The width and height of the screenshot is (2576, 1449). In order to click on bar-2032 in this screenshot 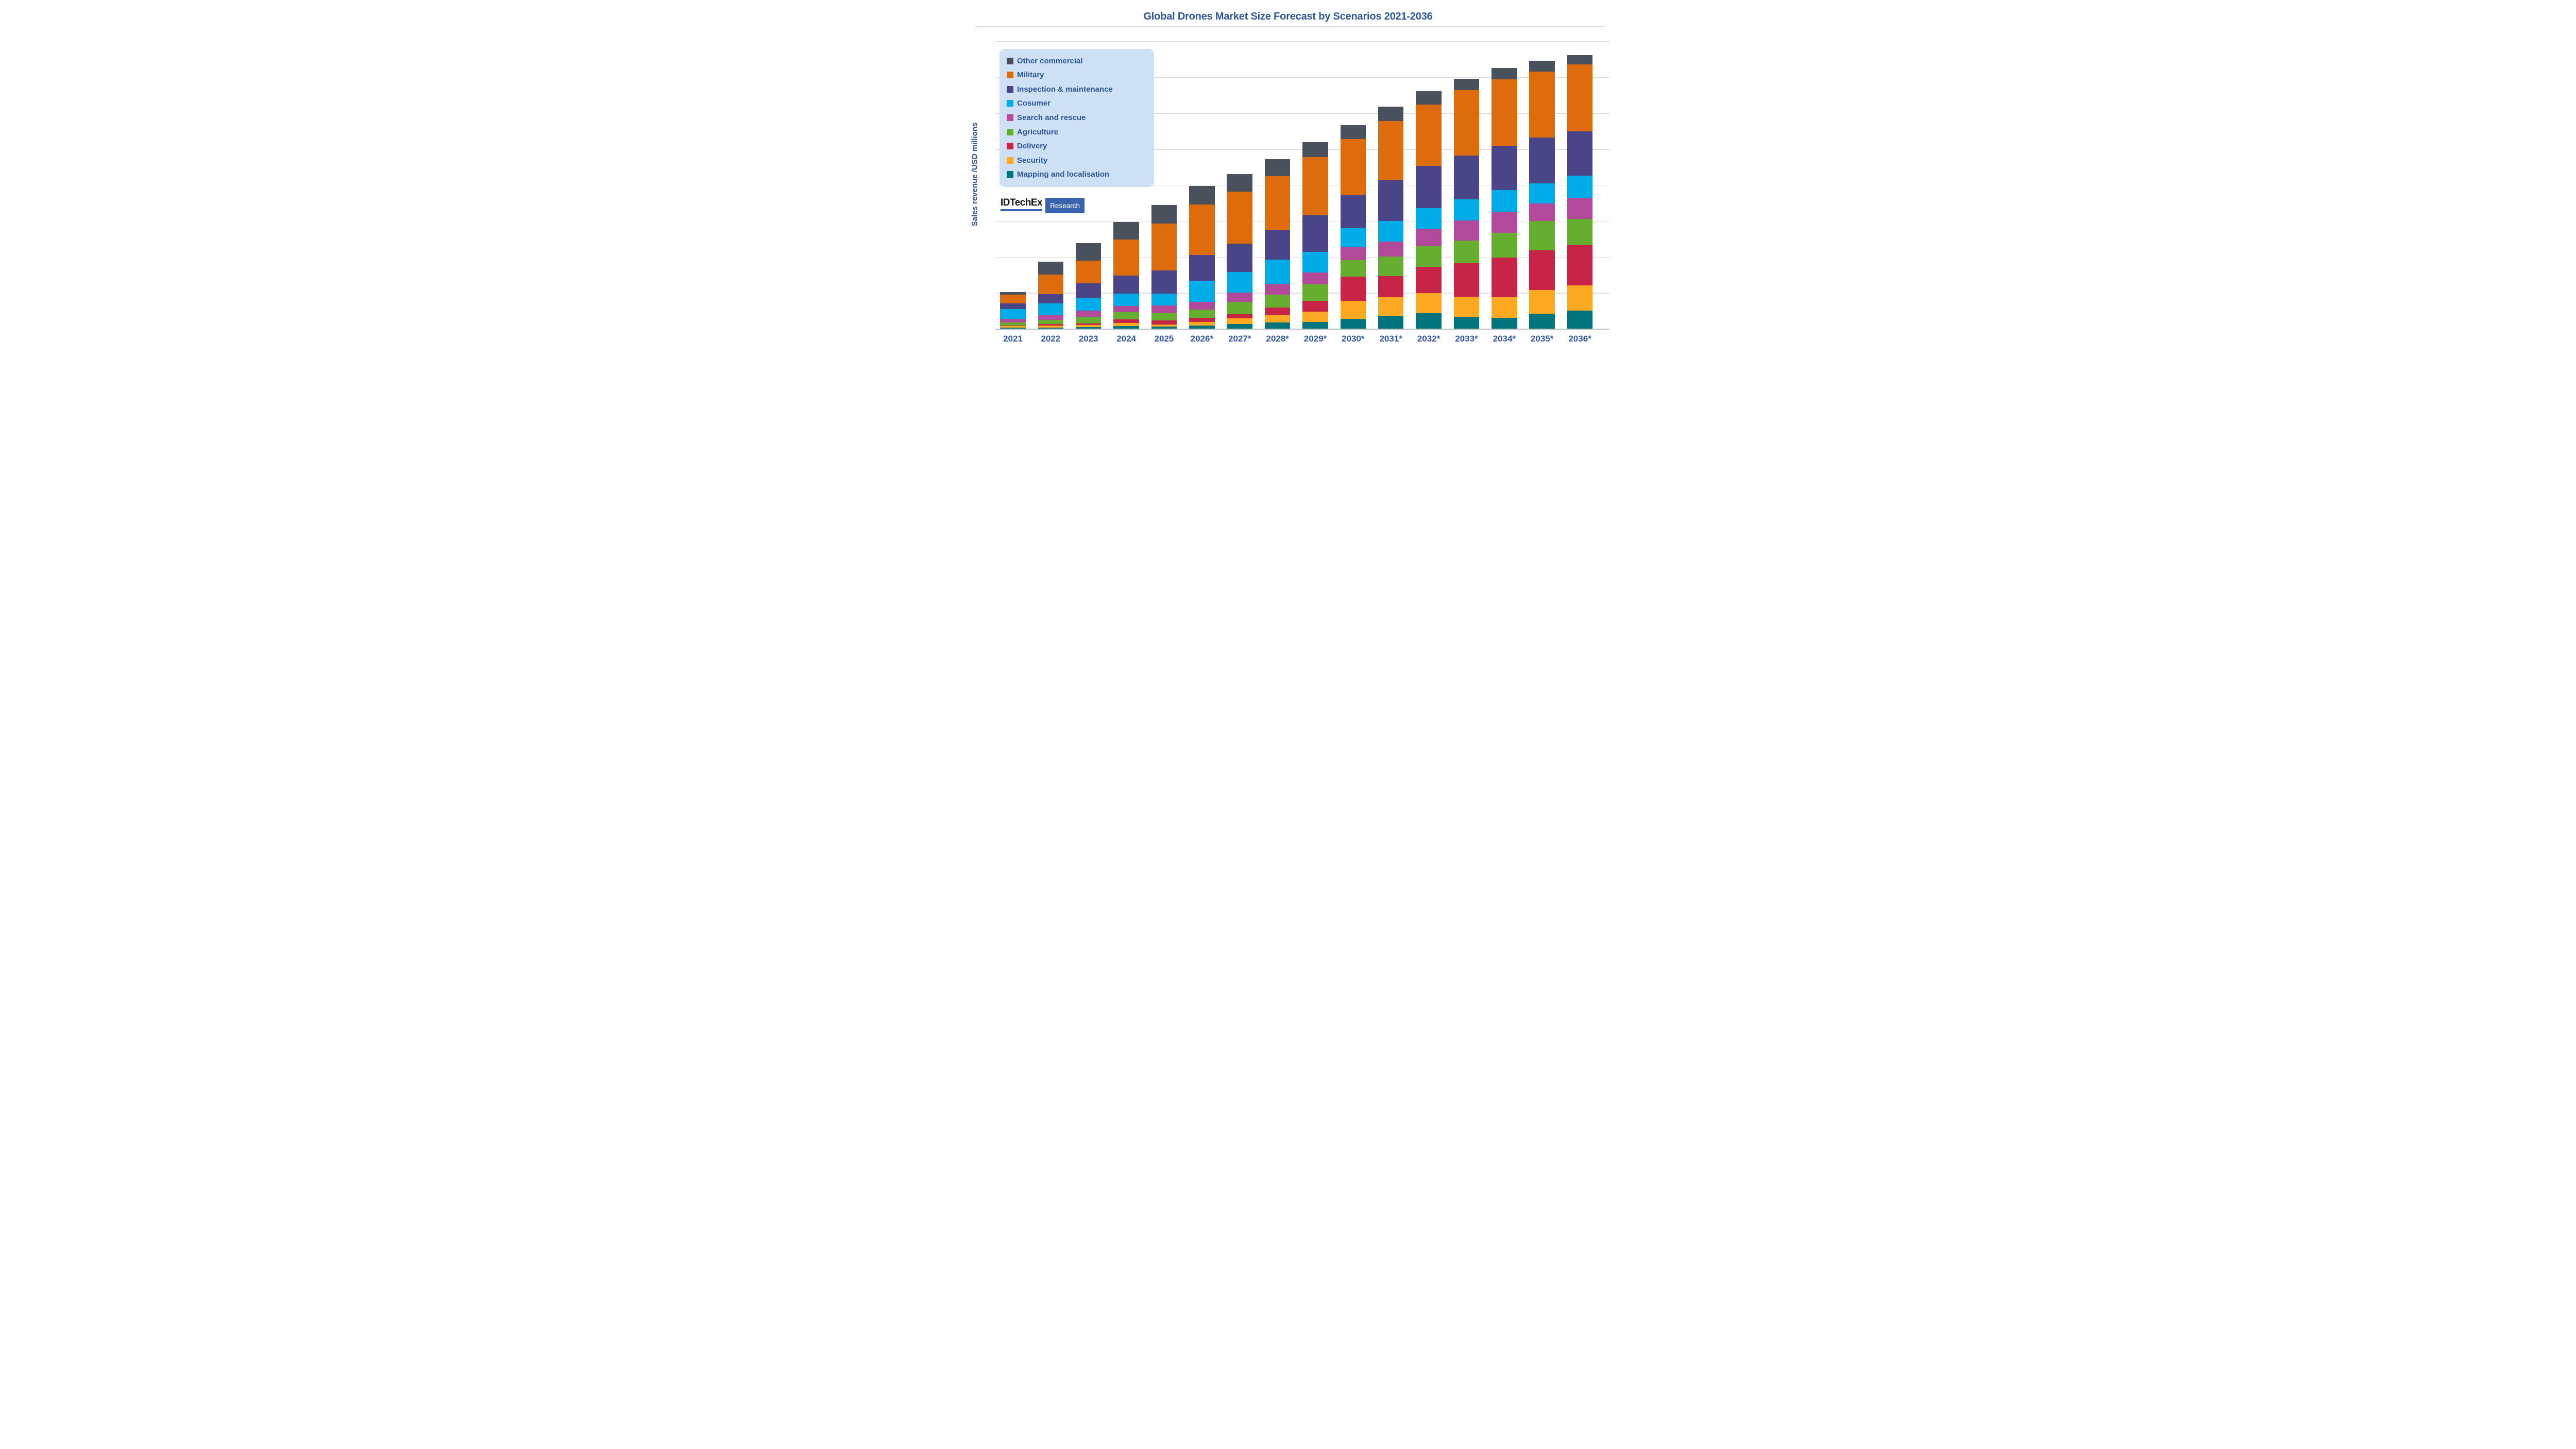, I will do `click(1429, 164)`.